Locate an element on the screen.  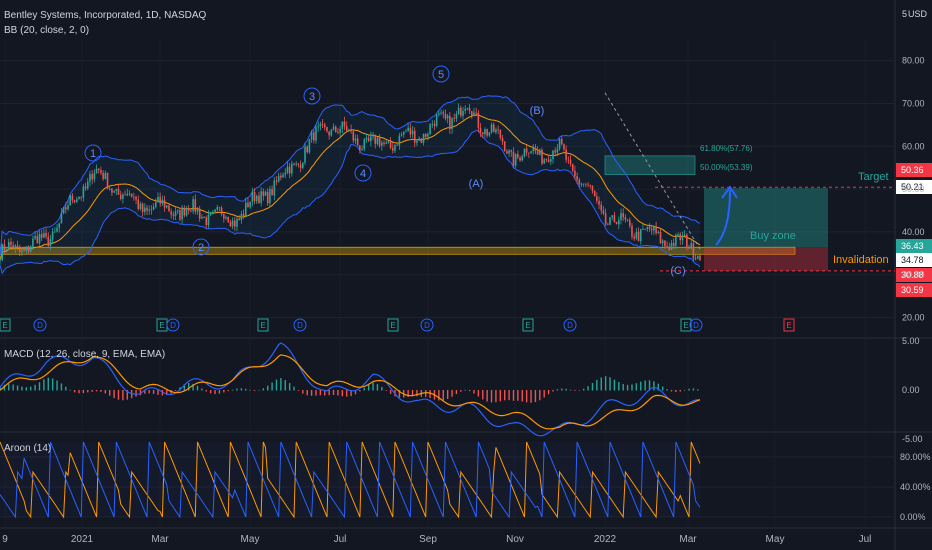
macd-pane is located at coordinates (350, 389).